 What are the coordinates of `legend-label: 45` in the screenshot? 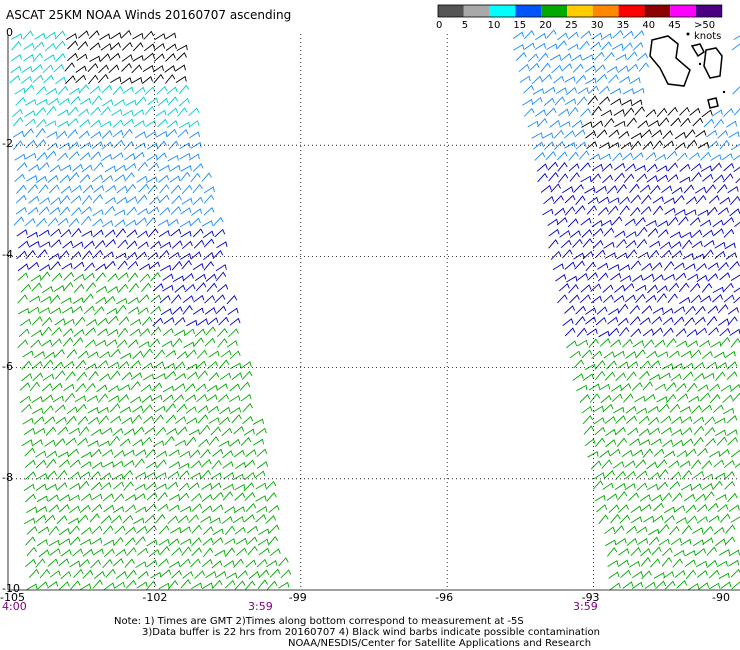 It's located at (674, 25).